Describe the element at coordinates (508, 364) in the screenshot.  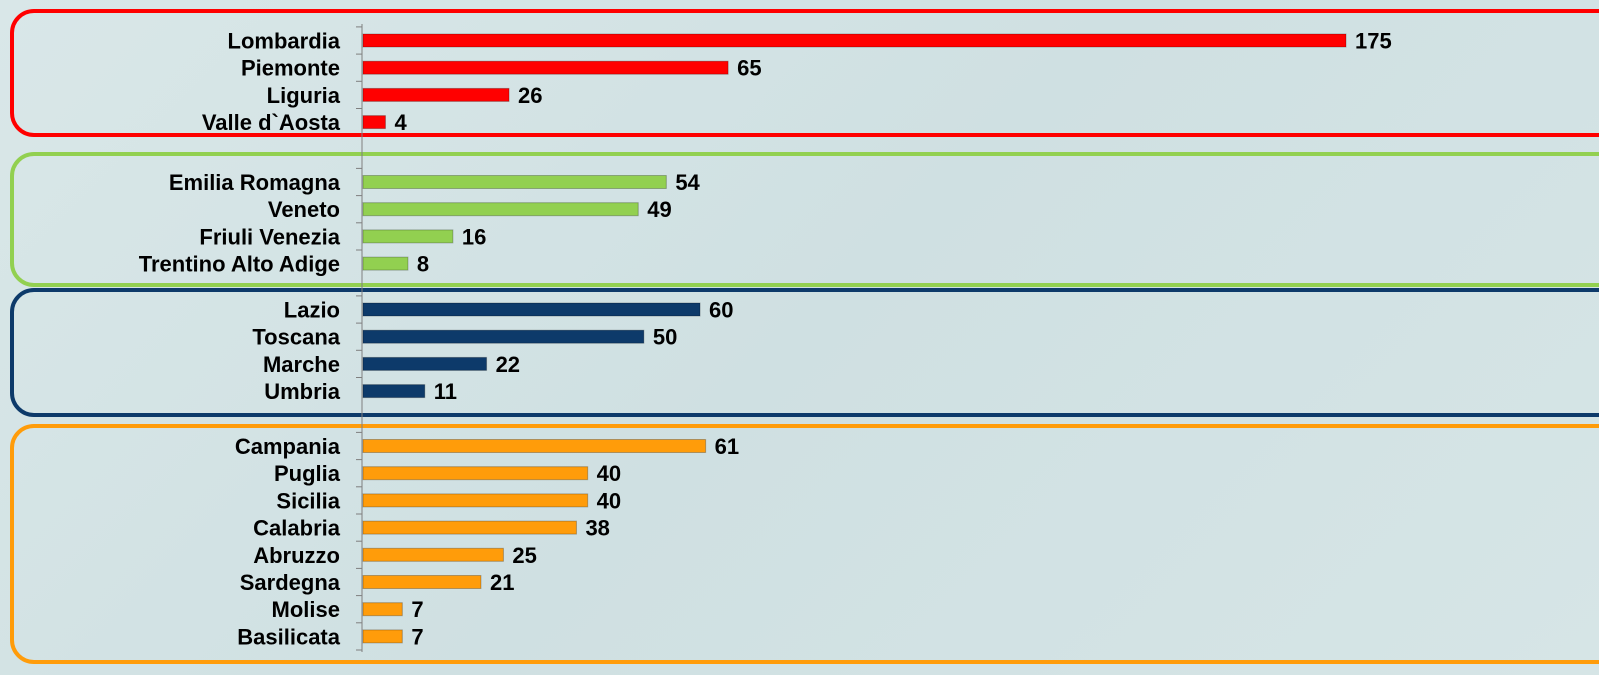
I see `value-label: 22` at that location.